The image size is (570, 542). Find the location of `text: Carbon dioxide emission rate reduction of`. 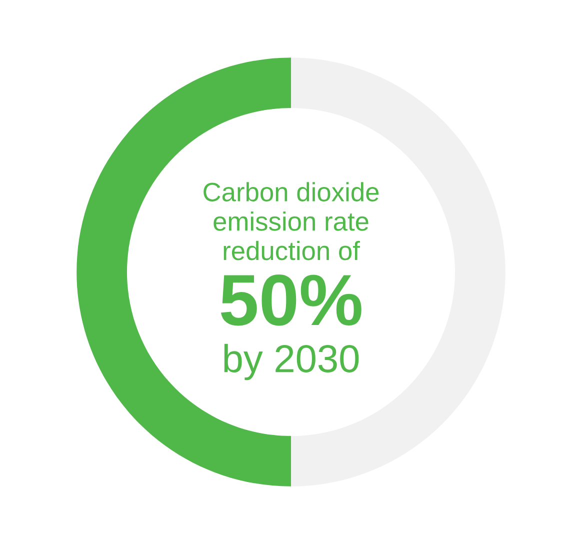

text: Carbon dioxide emission rate reduction of is located at coordinates (291, 221).